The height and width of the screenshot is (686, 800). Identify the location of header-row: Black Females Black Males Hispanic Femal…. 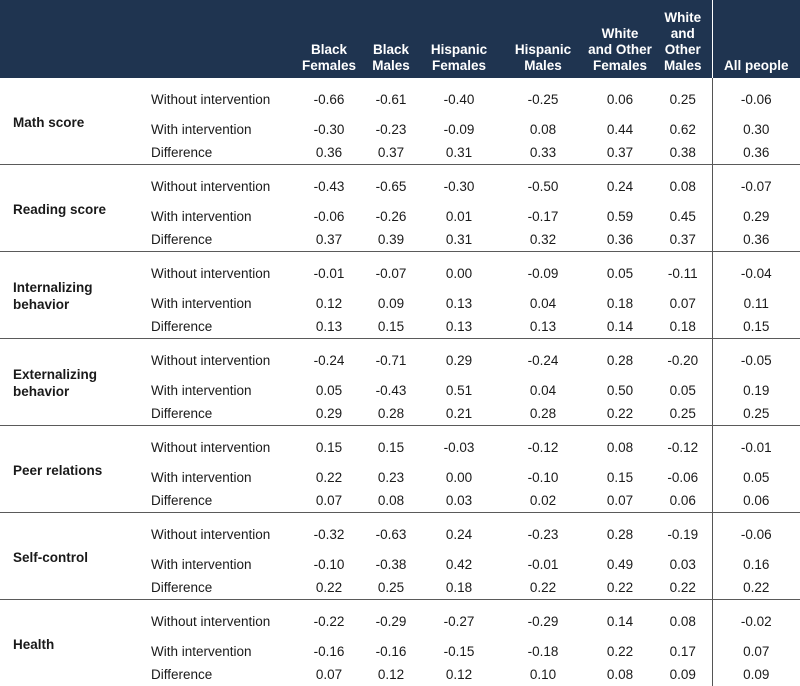
(400, 39).